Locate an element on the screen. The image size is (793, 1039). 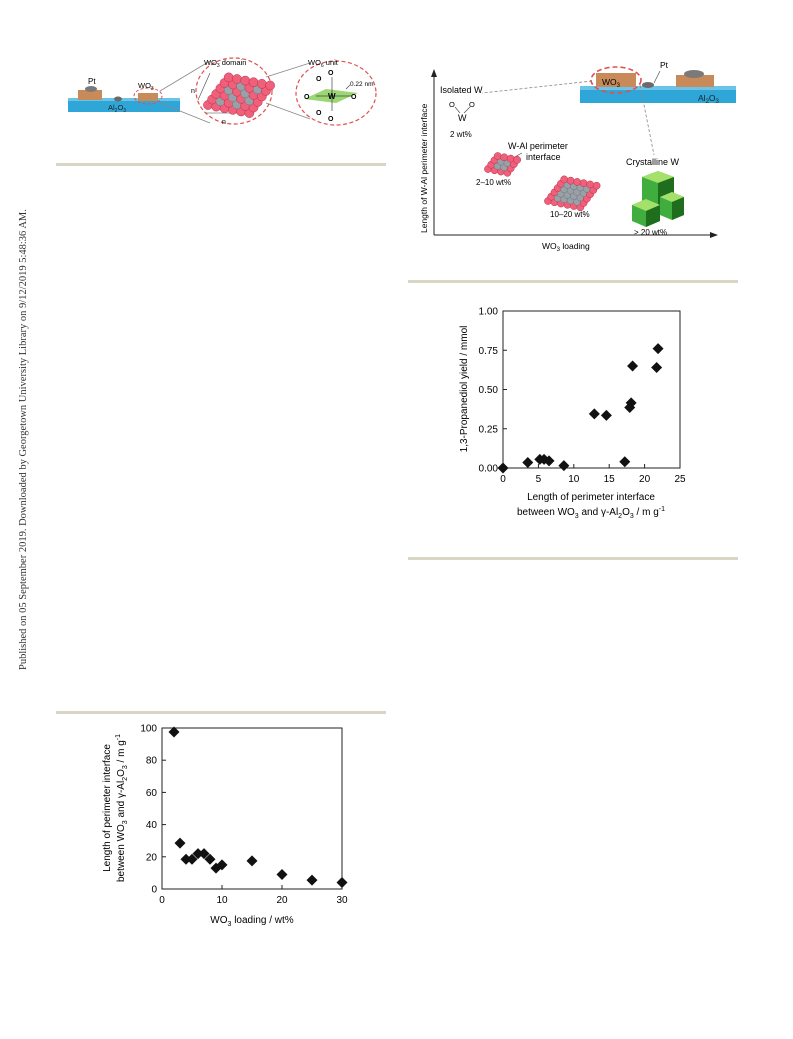
separator-rule-right-bottom is located at coordinates (573, 558).